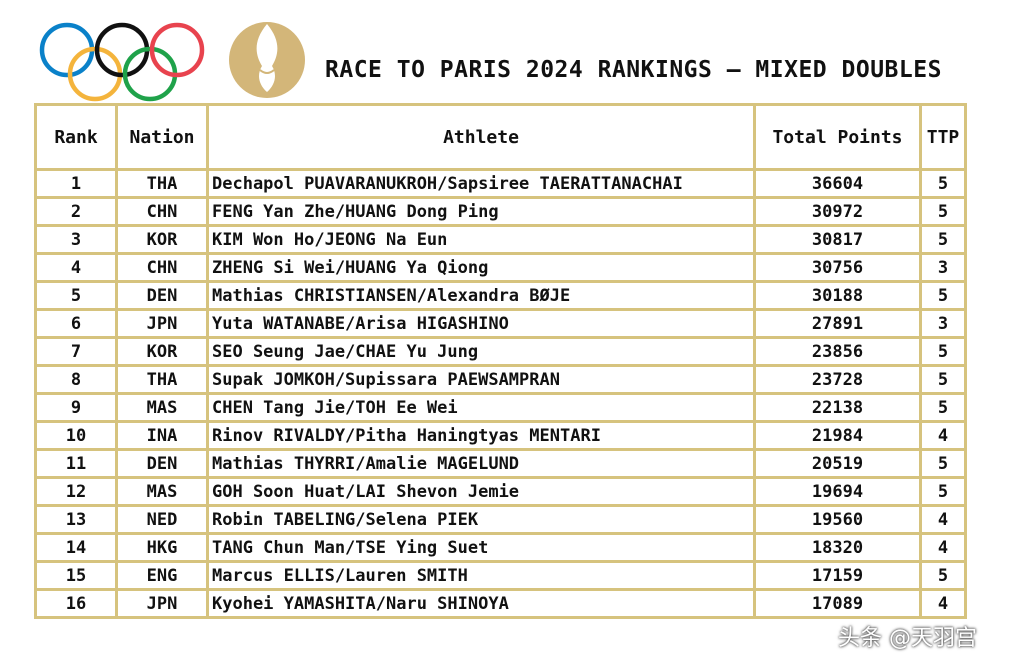 This screenshot has width=1020, height=668. What do you see at coordinates (481, 603) in the screenshot?
I see `athlete-cell: Kyohei YAMASHITA/Naru SHINOYA` at bounding box center [481, 603].